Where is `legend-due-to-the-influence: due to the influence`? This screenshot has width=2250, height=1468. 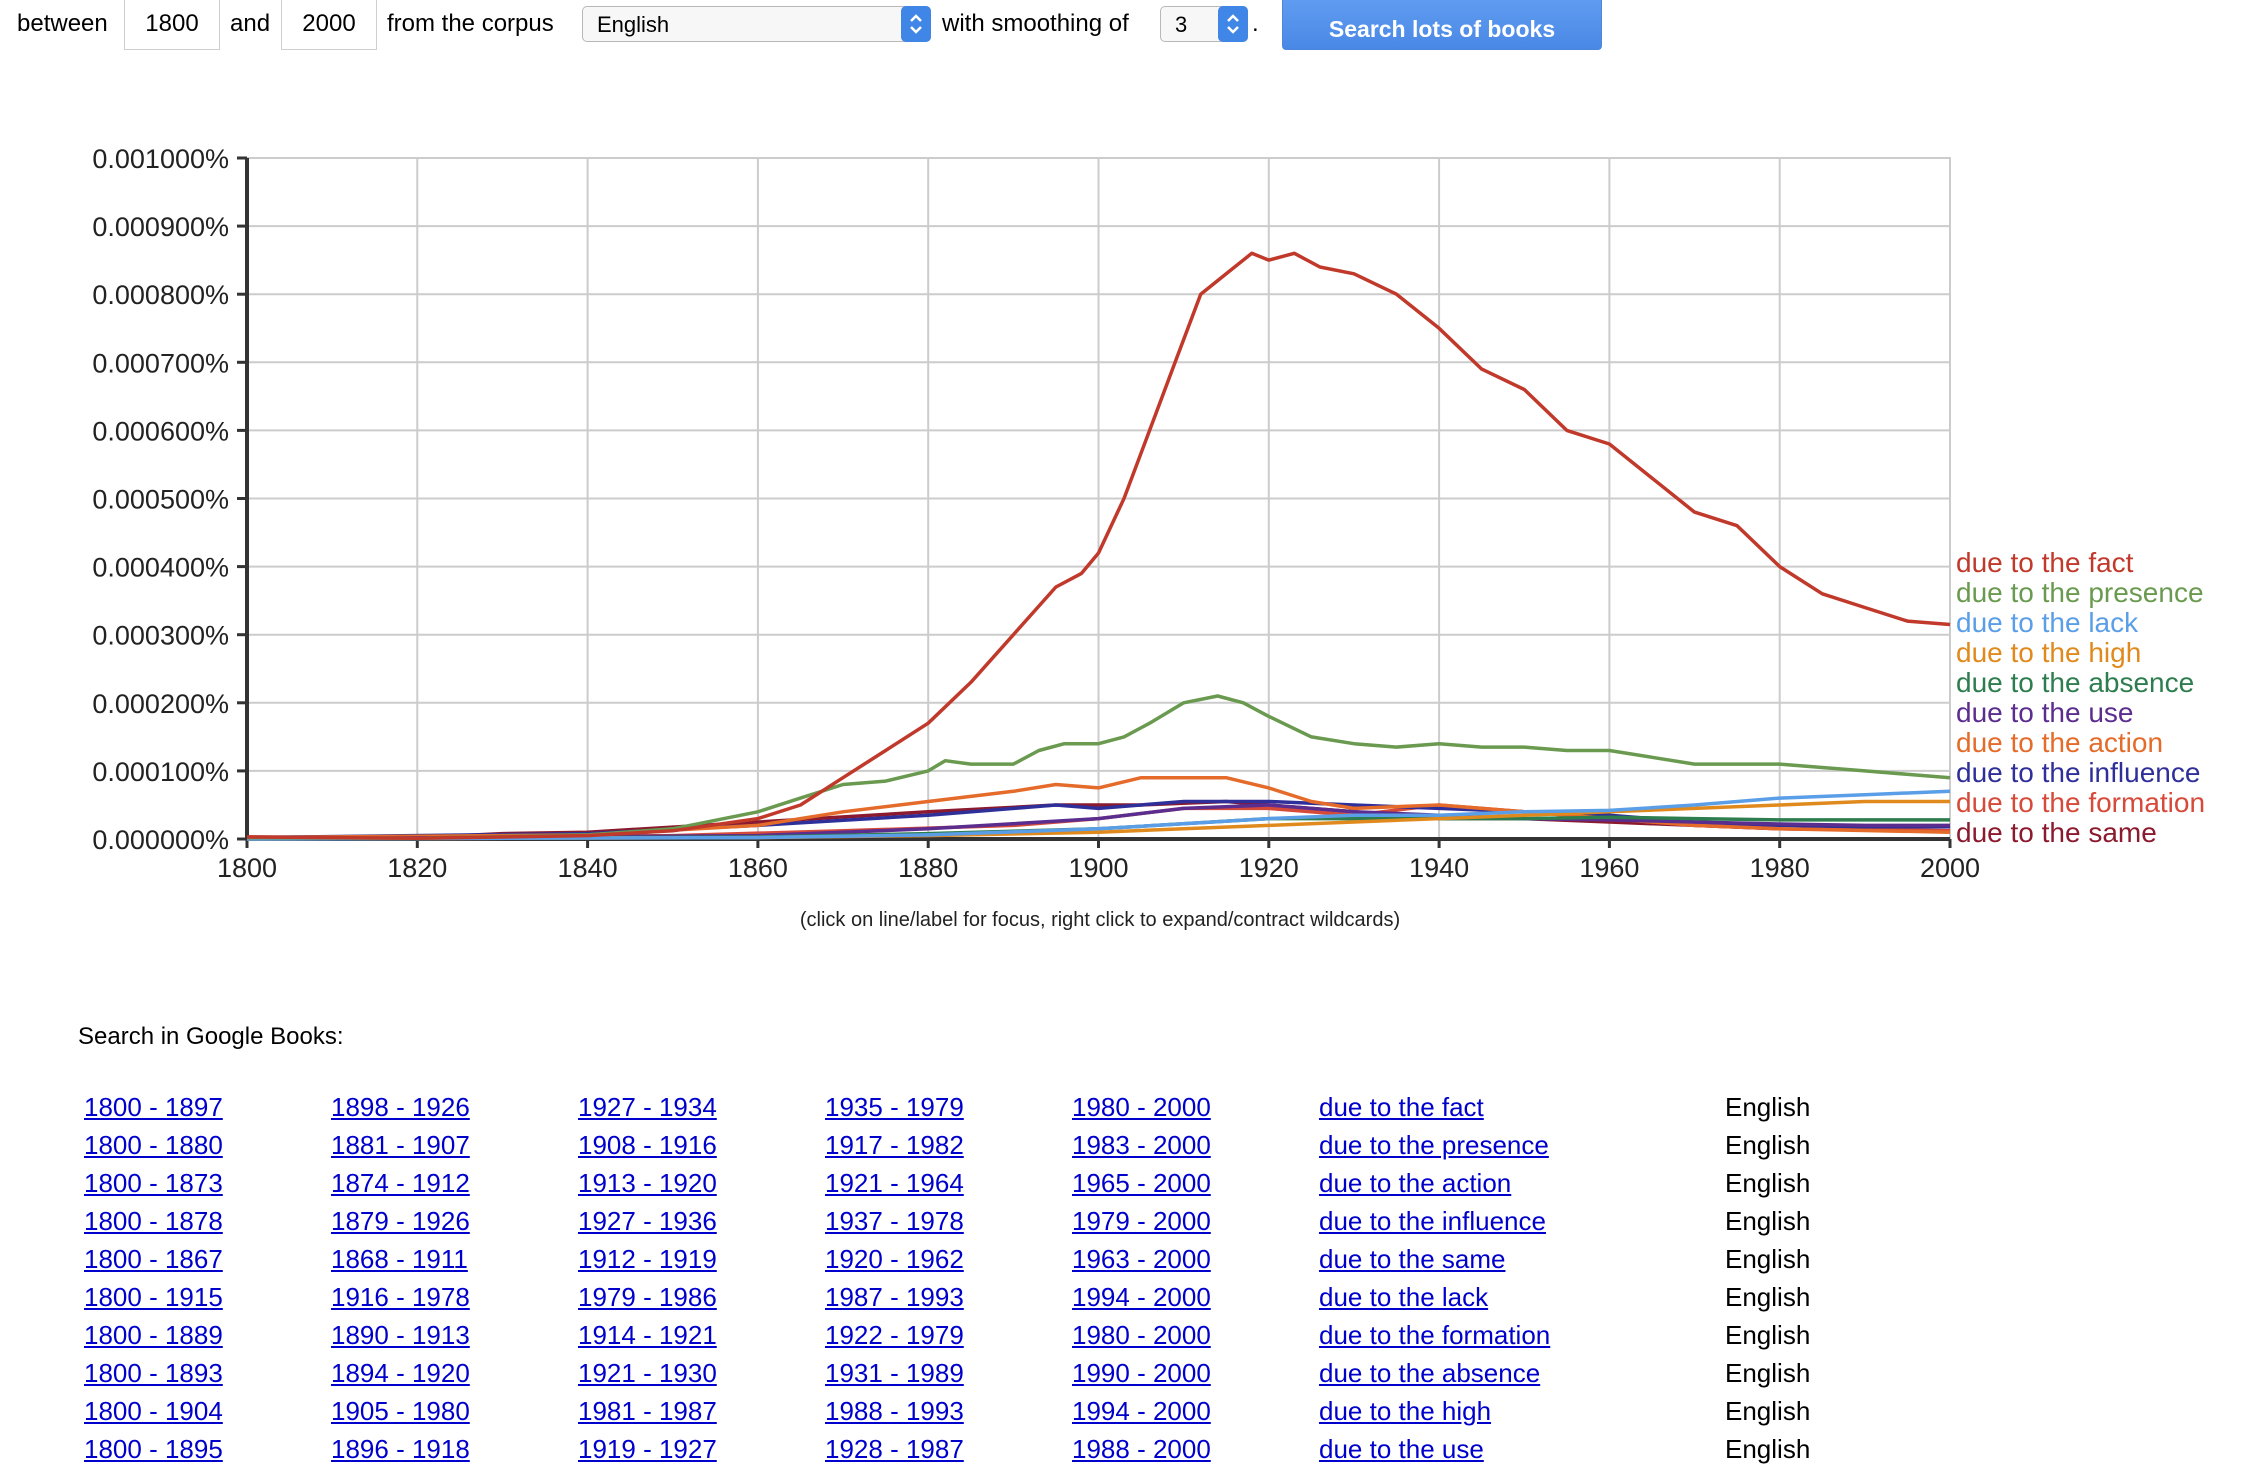
legend-due-to-the-influence: due to the influence is located at coordinates (2078, 772).